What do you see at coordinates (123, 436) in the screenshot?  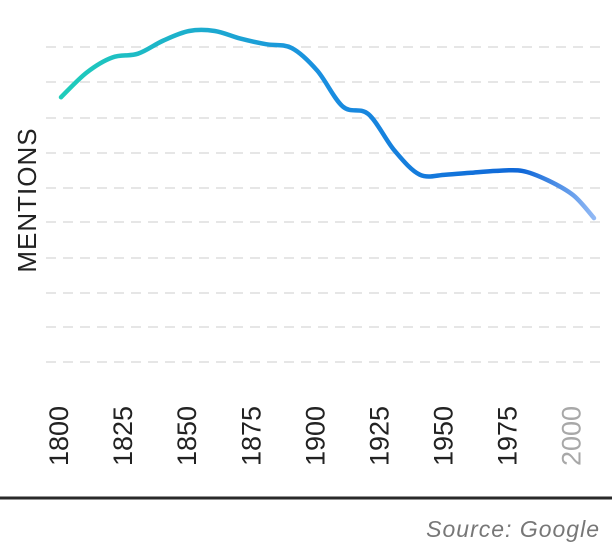 I see `x-tick-label: 1825` at bounding box center [123, 436].